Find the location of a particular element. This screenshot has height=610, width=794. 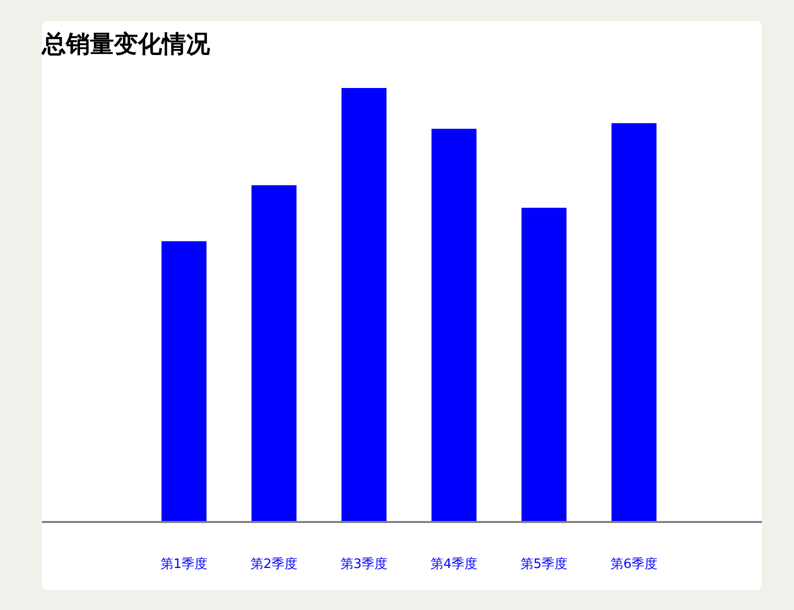

x-tick-label: 第4季度 is located at coordinates (454, 564).